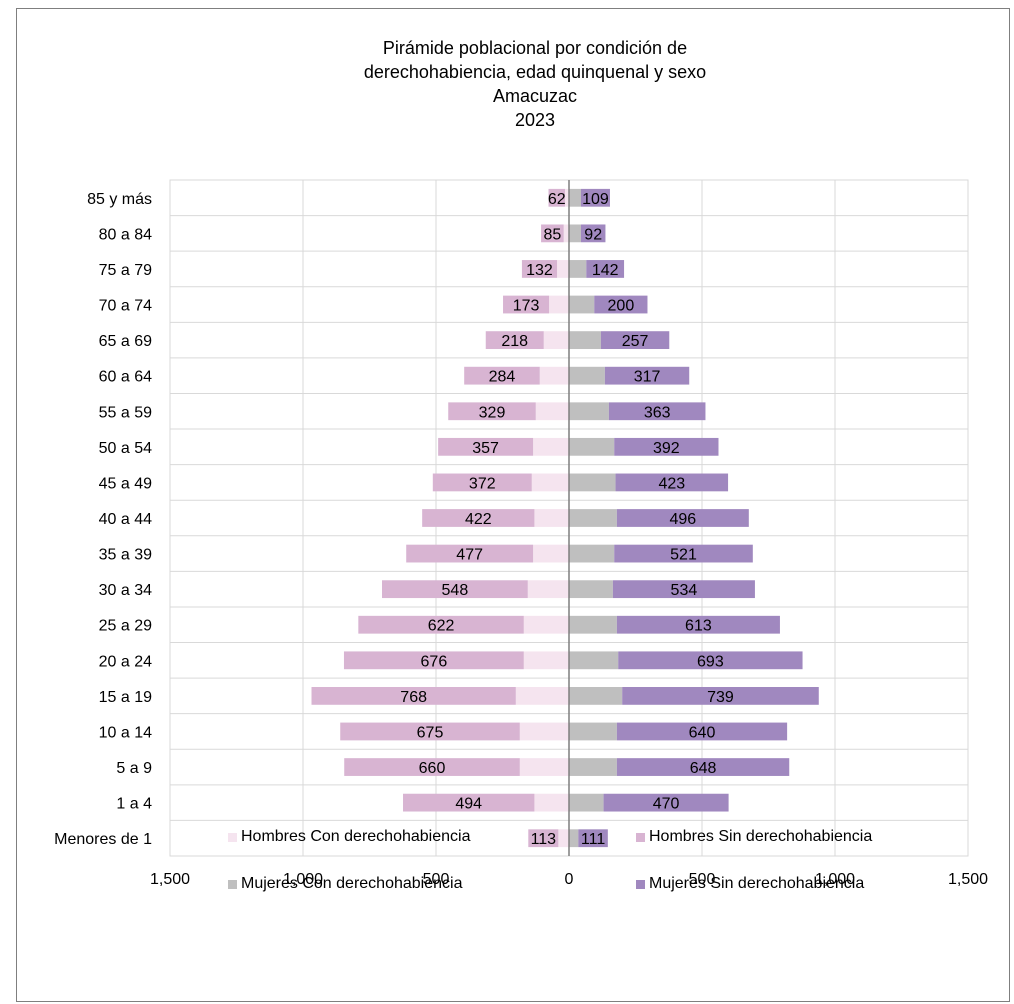  I want to click on y-tick-label: 1 a 4, so click(134, 804).